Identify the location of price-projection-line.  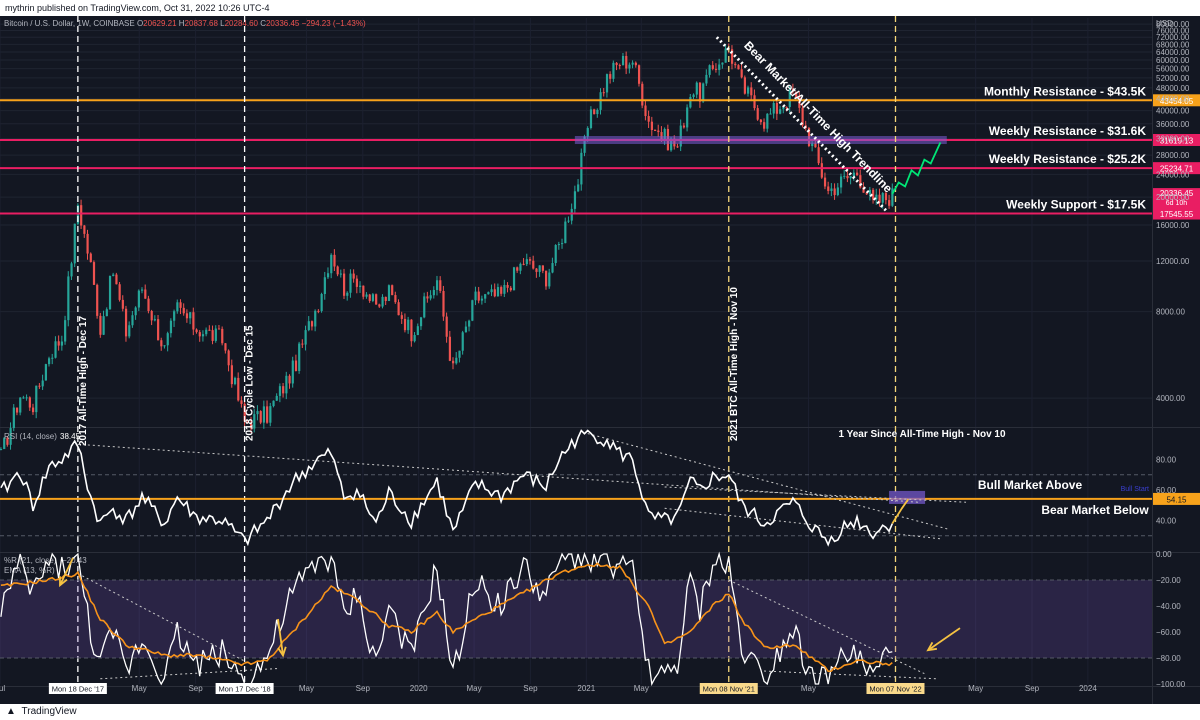
(916, 168).